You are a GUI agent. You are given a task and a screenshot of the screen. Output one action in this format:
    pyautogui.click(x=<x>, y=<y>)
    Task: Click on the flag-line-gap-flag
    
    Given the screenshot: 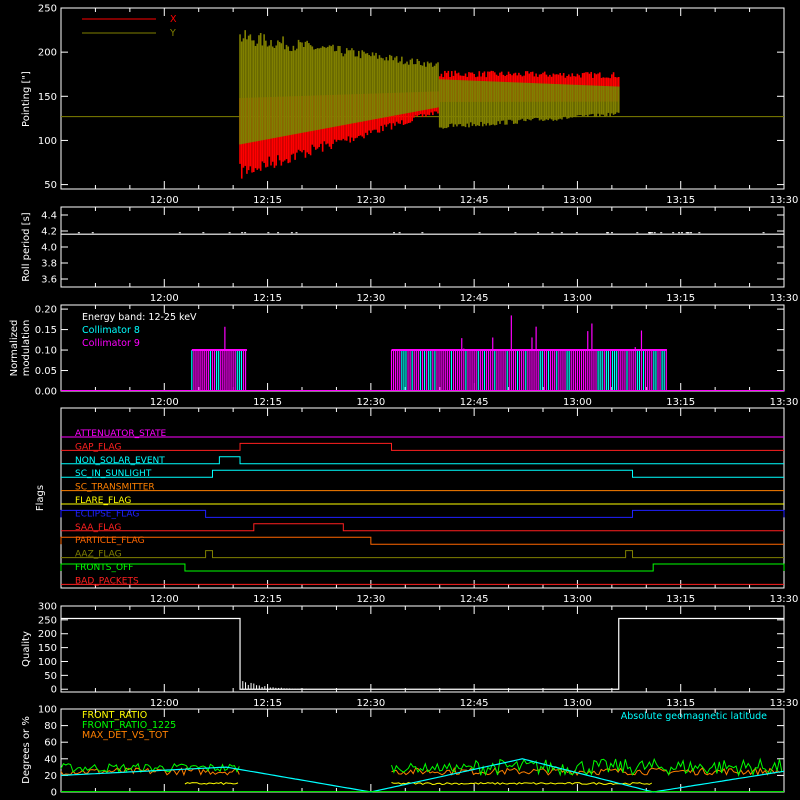 What is the action you would take?
    pyautogui.click(x=422, y=446)
    